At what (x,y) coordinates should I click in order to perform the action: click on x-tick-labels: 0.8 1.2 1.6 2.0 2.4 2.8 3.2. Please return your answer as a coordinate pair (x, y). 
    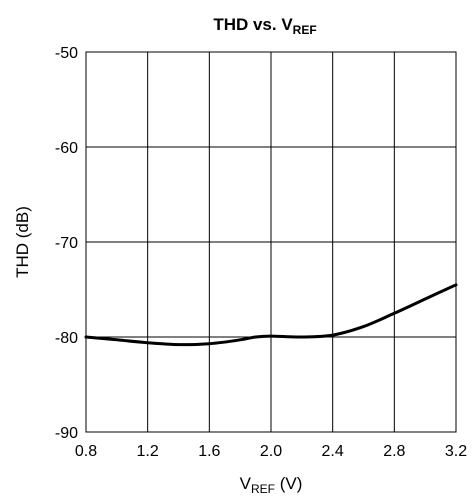
    Looking at the image, I should click on (271, 451).